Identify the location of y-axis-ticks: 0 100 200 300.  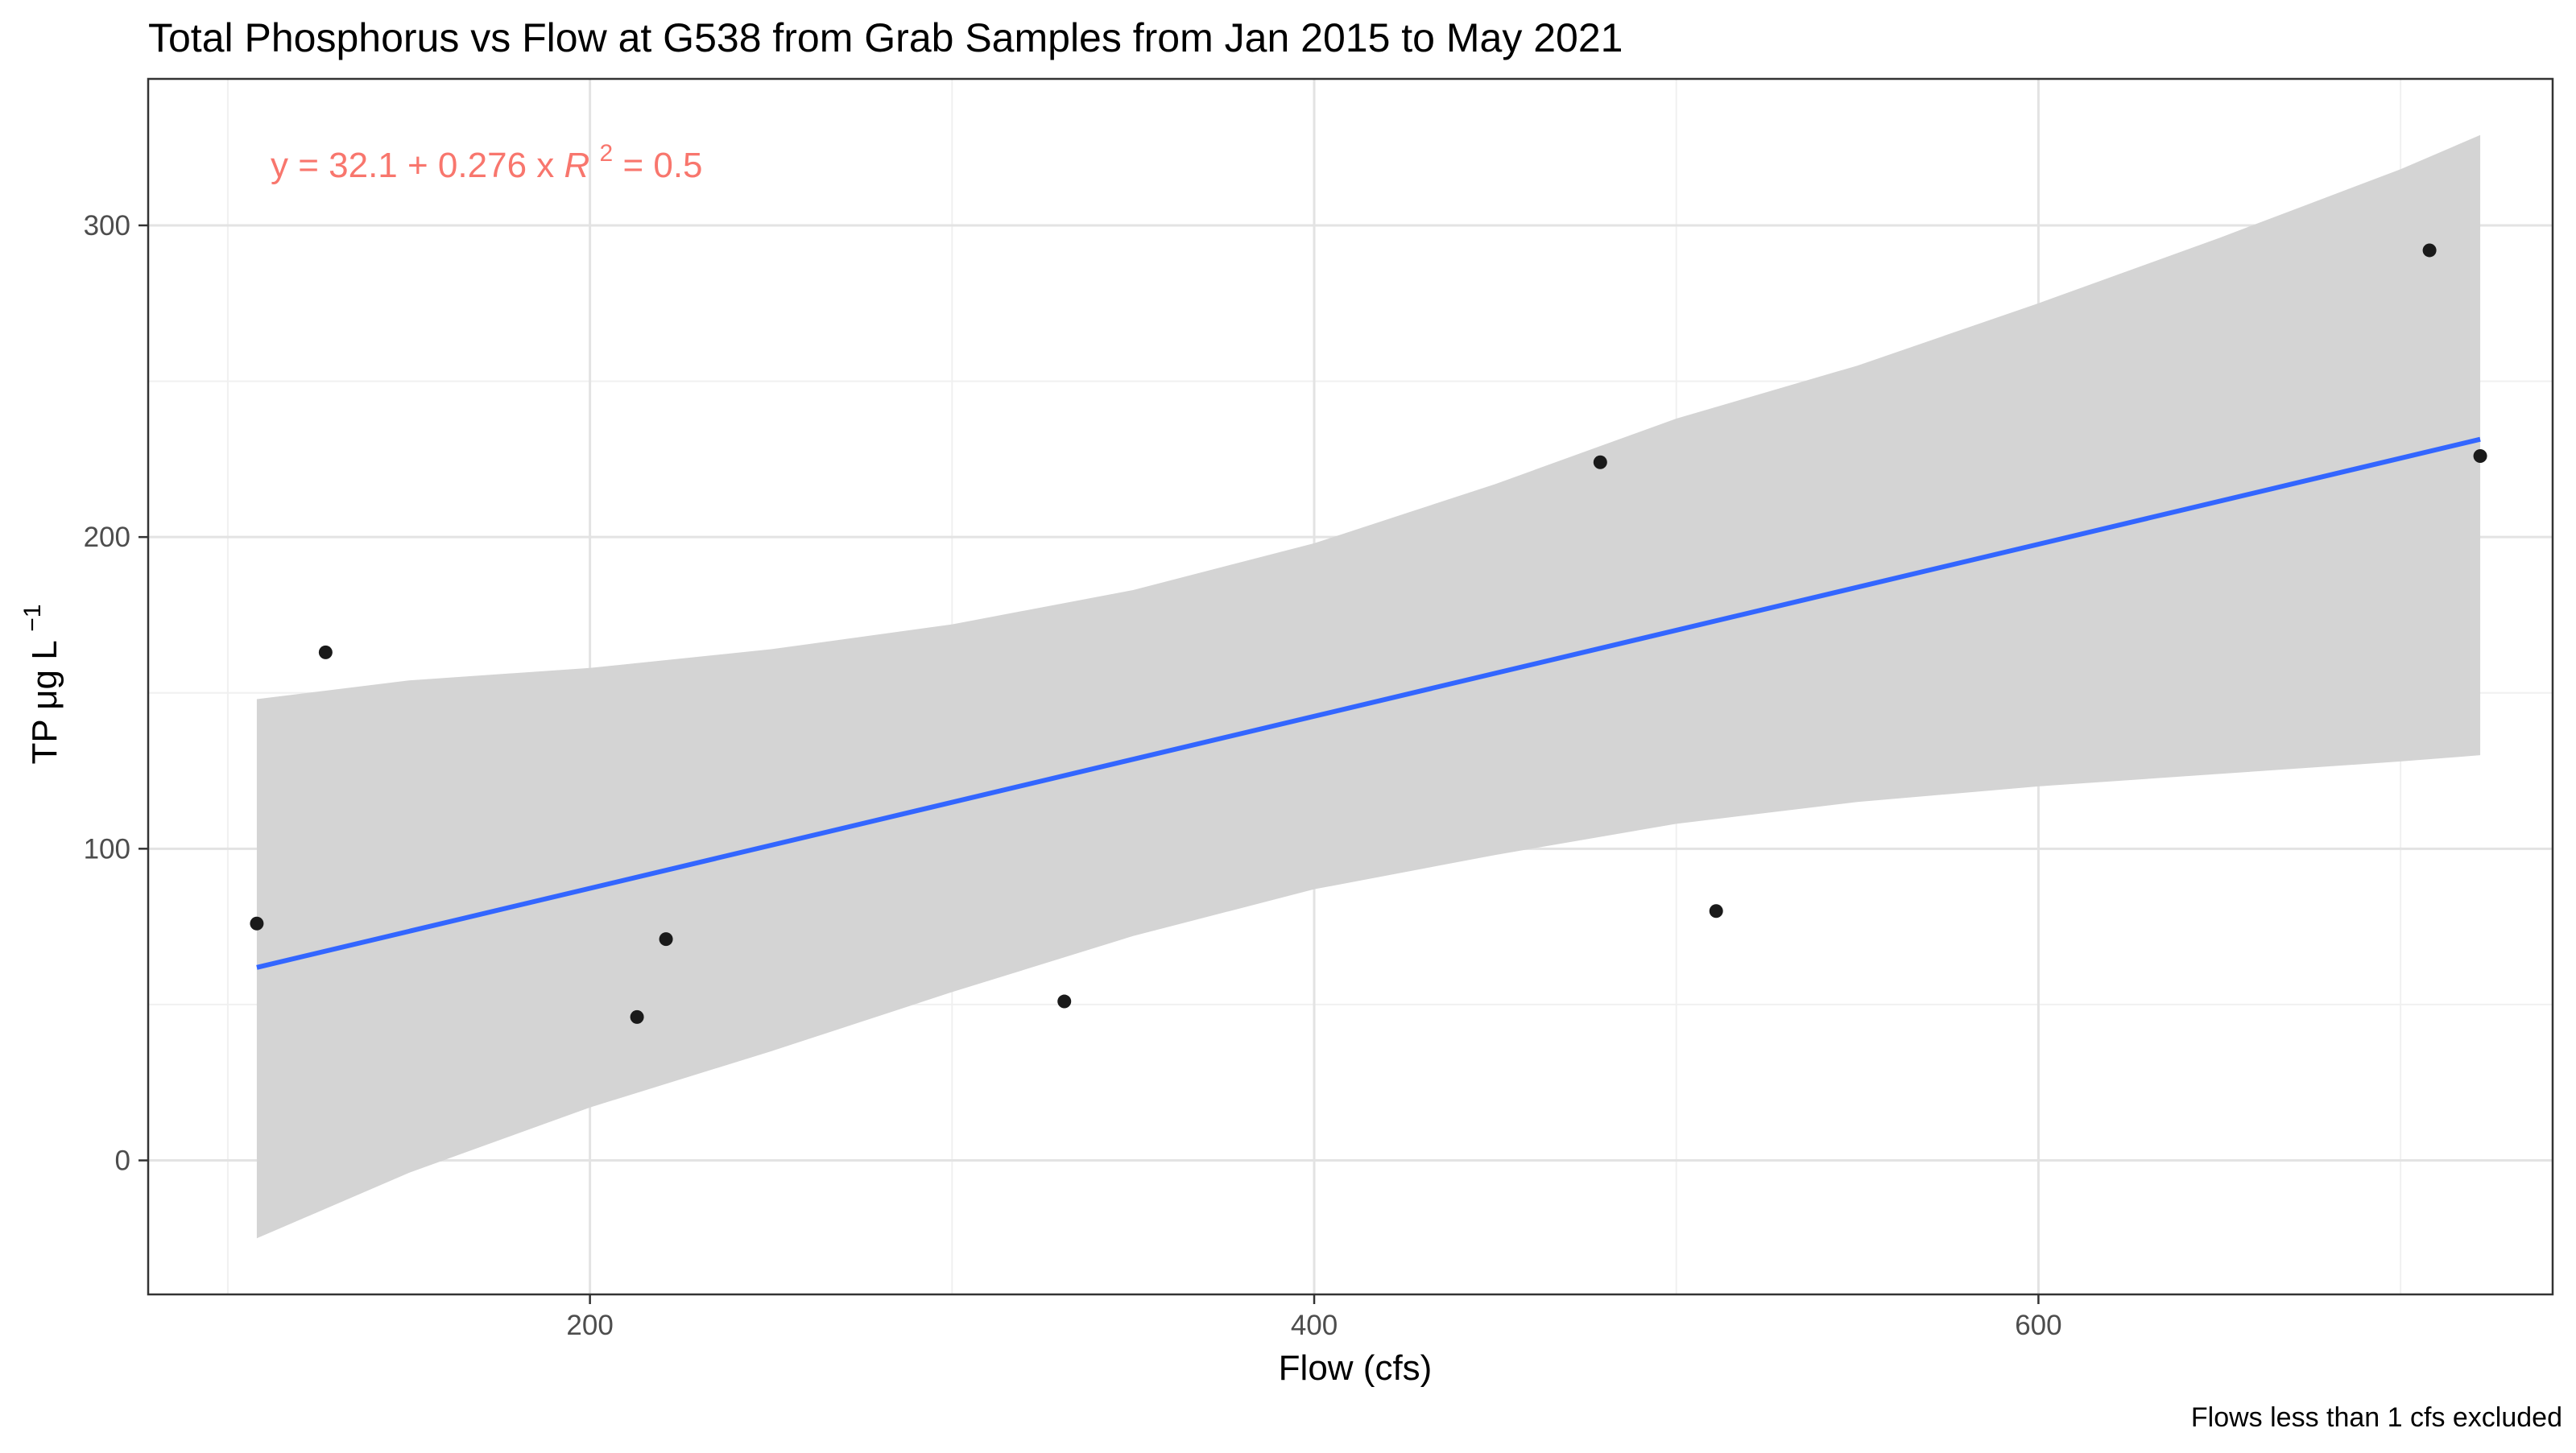
(116, 693).